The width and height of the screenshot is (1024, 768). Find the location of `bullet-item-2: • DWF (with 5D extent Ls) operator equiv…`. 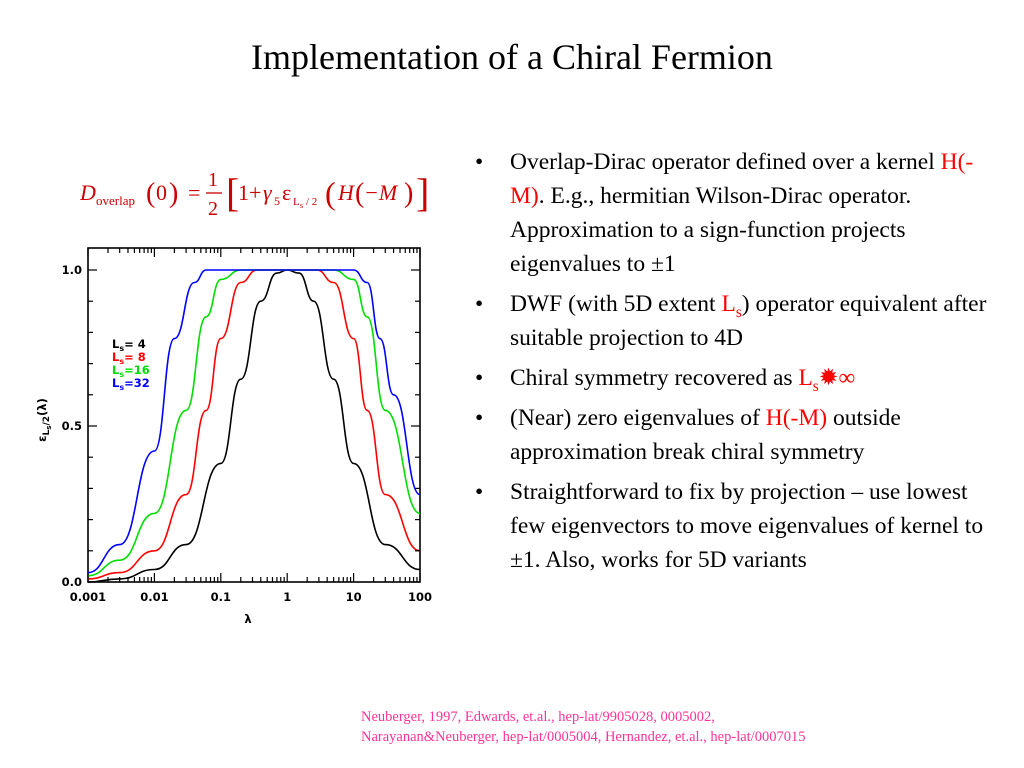

bullet-item-2: • DWF (with 5D extent Ls) operator equiv… is located at coordinates (737, 321).